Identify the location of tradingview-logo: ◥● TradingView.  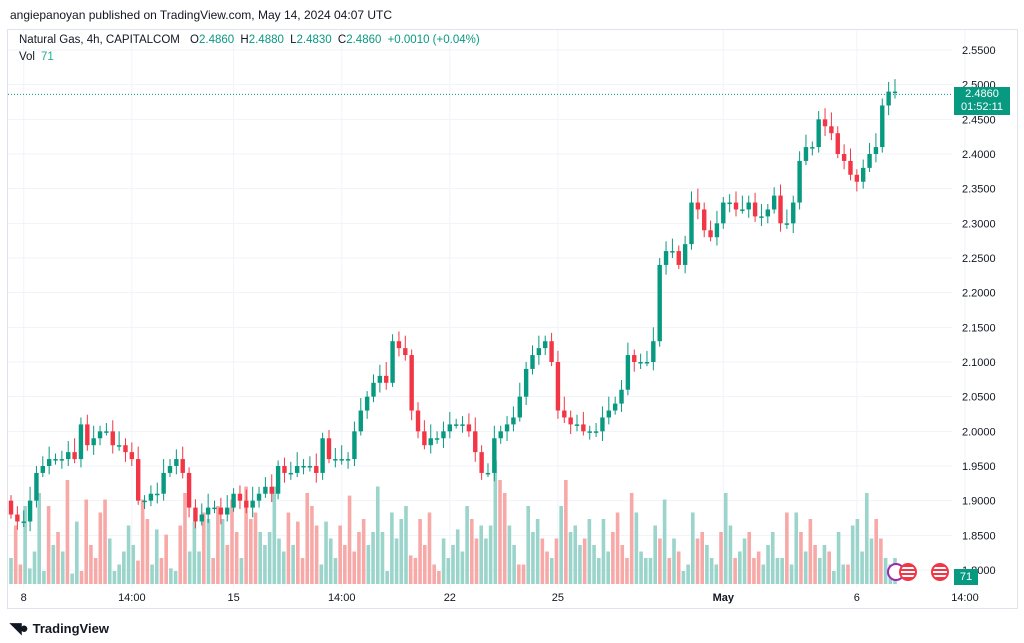
(59, 628).